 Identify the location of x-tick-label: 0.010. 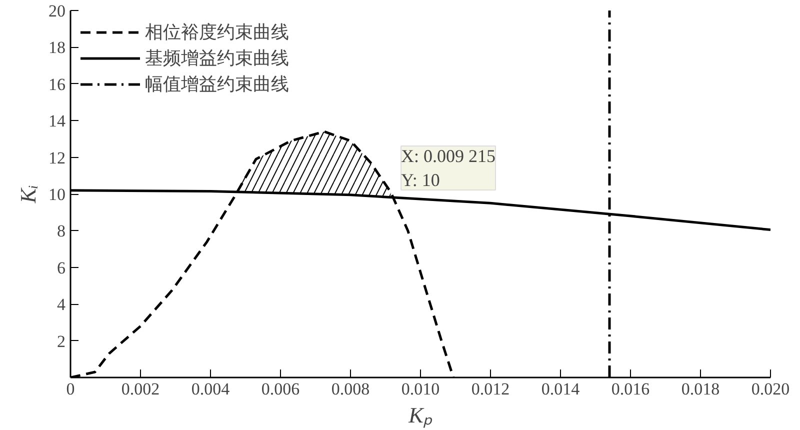
(420, 389).